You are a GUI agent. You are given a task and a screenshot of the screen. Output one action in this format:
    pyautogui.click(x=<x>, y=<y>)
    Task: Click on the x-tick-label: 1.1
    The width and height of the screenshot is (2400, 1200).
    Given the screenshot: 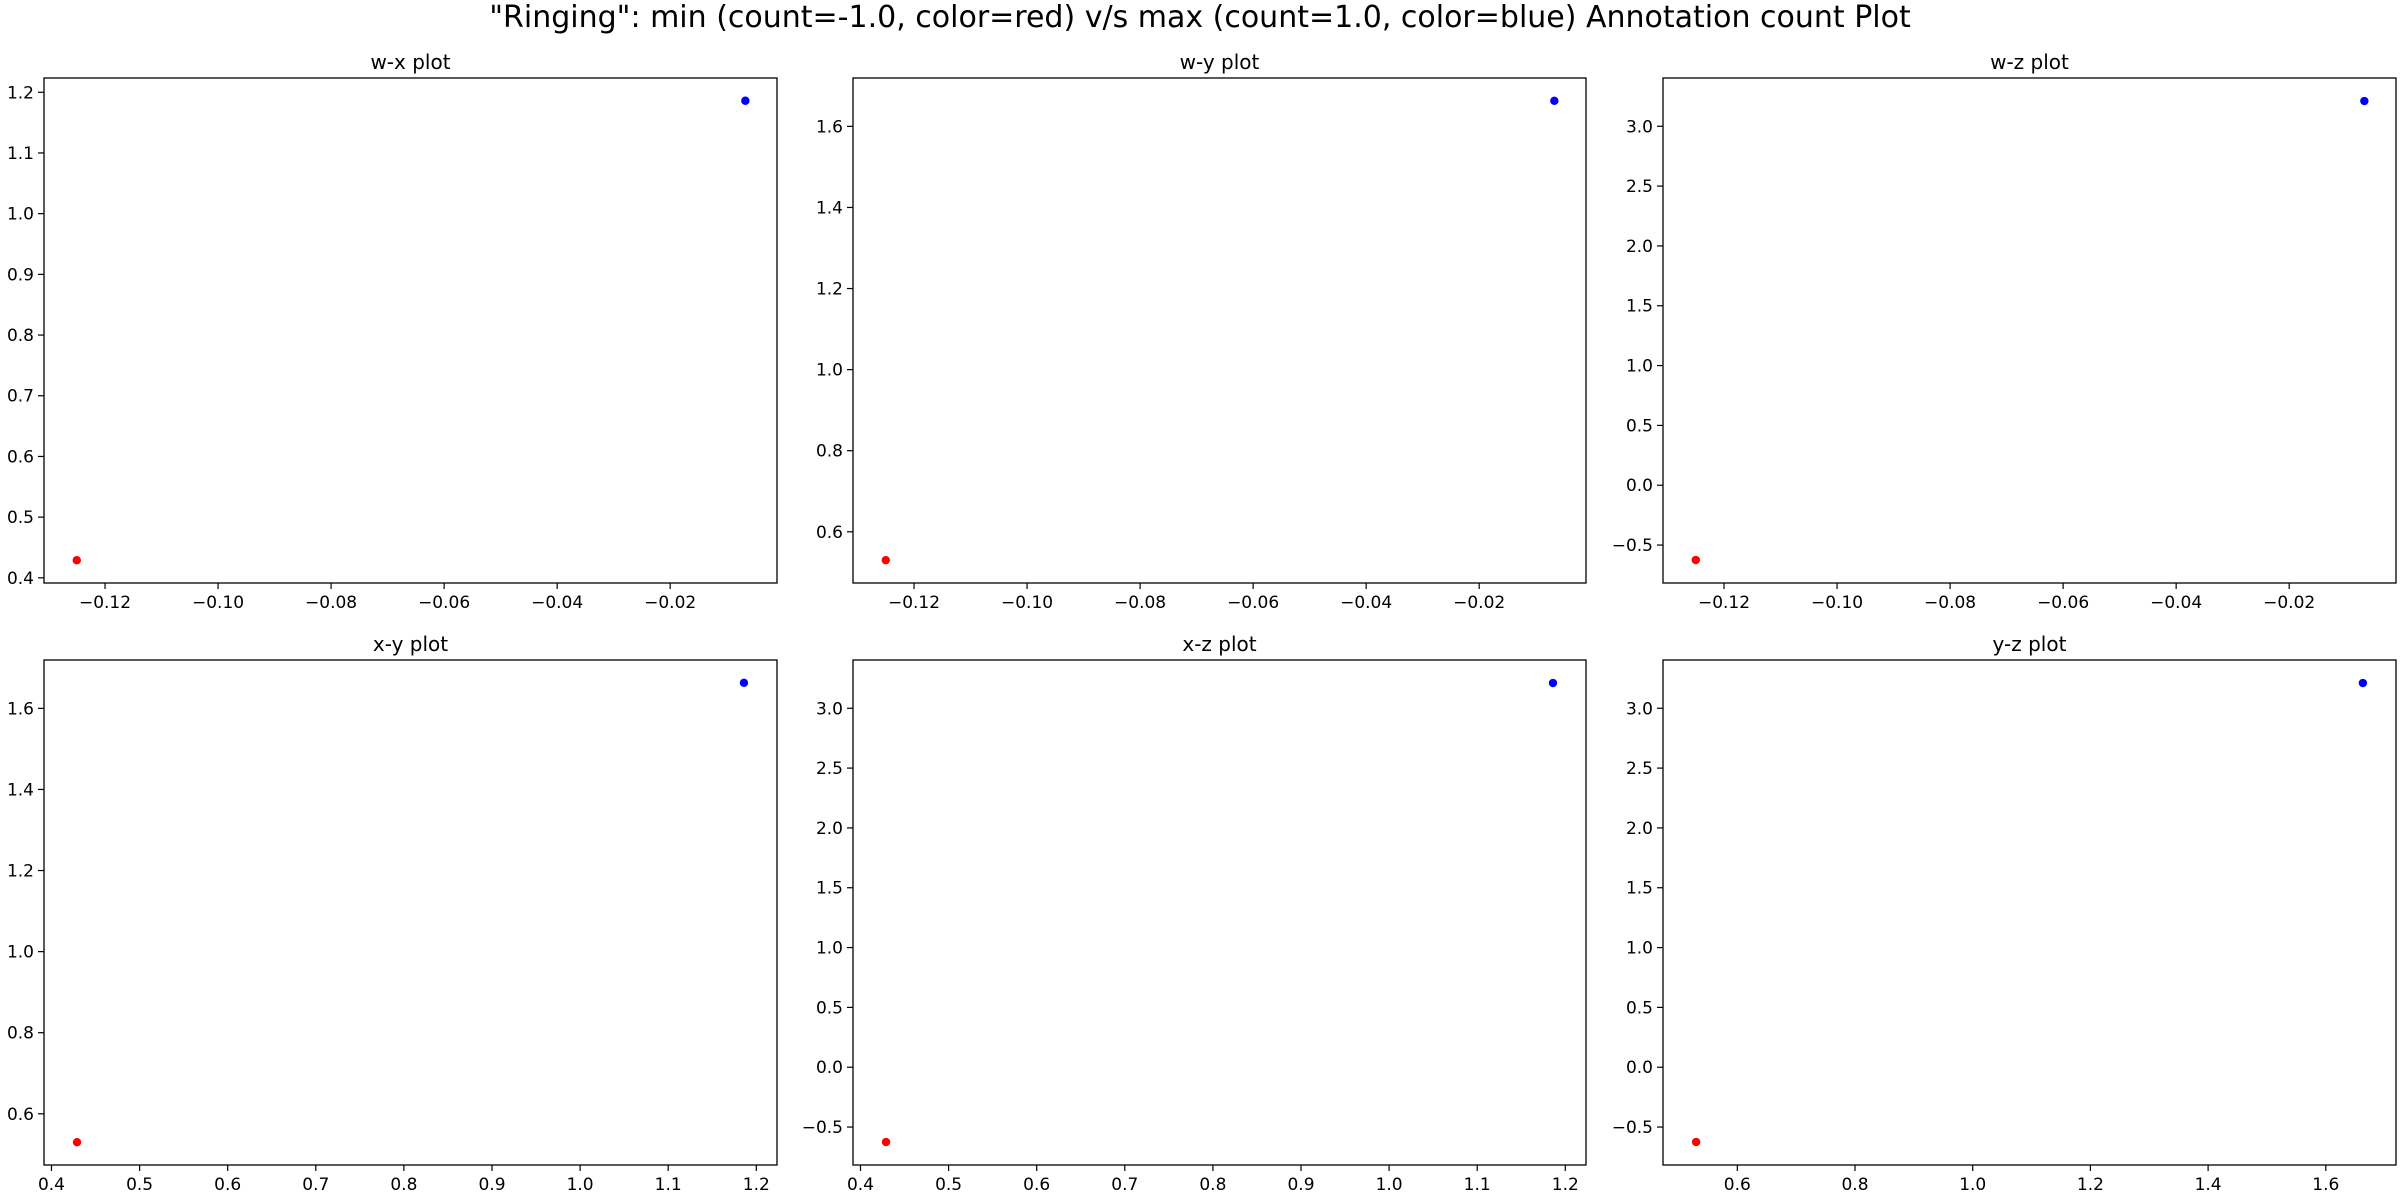 What is the action you would take?
    pyautogui.click(x=1477, y=1185)
    